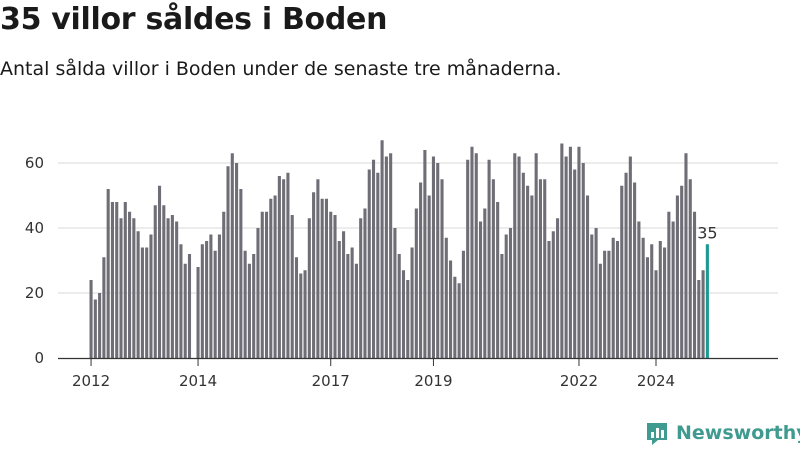  What do you see at coordinates (707, 232) in the screenshot?
I see `annotation: 35` at bounding box center [707, 232].